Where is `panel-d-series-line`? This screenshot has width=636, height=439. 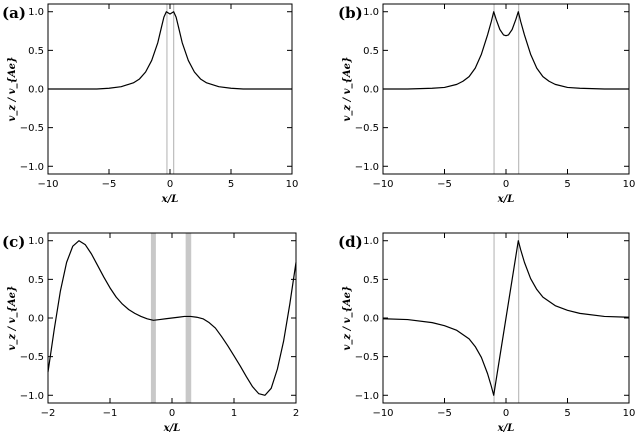 panel-d-series-line is located at coordinates (506, 318).